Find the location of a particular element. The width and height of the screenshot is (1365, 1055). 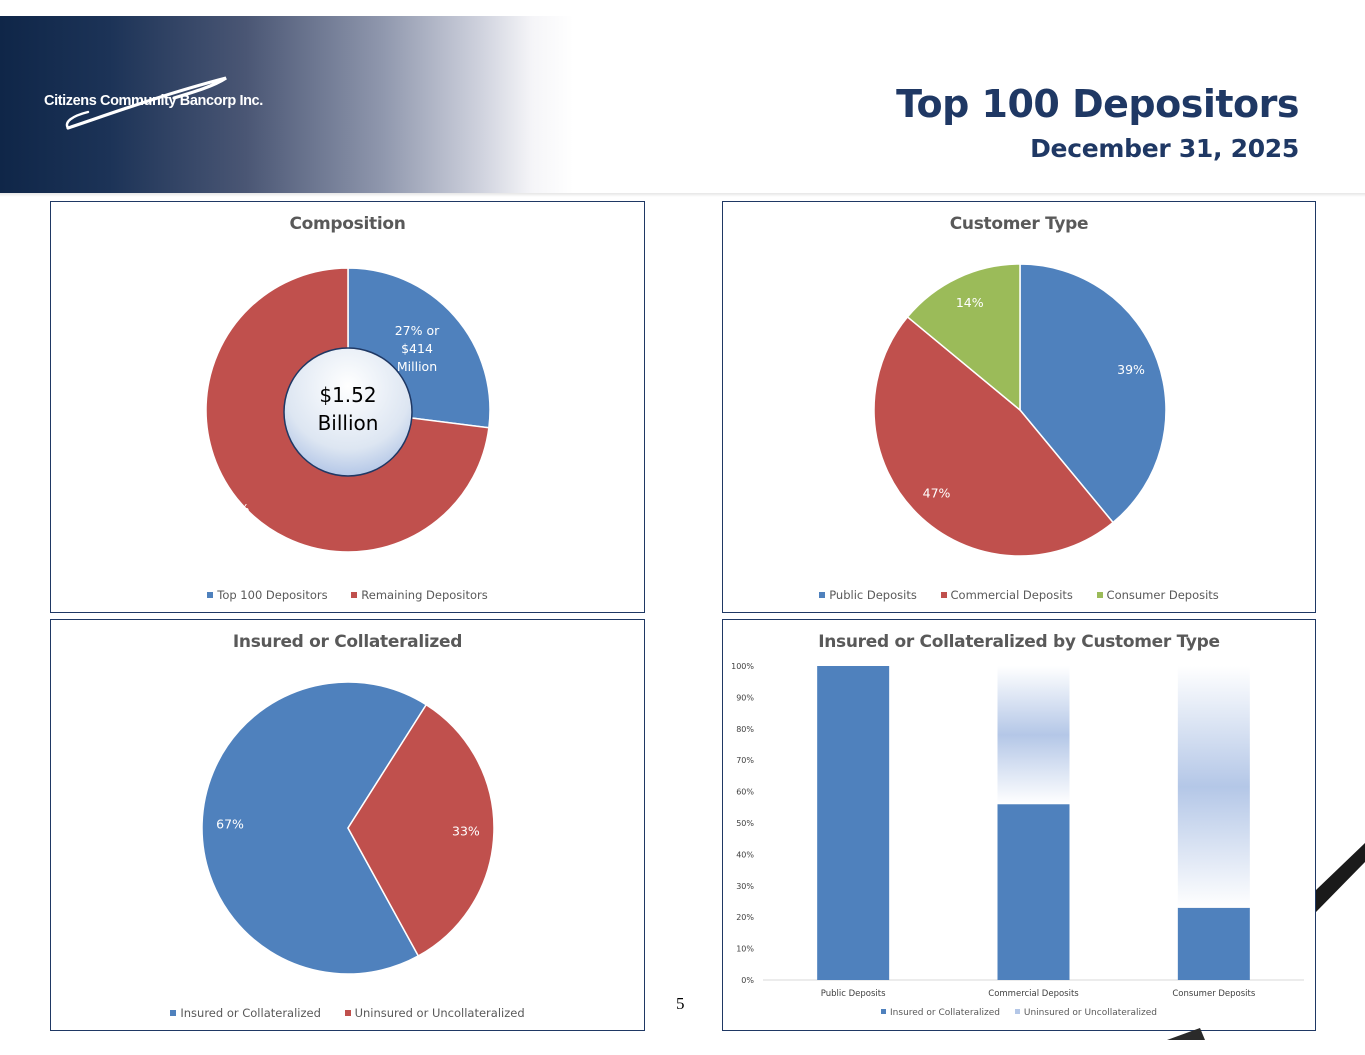

x-tick-label: Commercial Deposits is located at coordinates (1033, 994).